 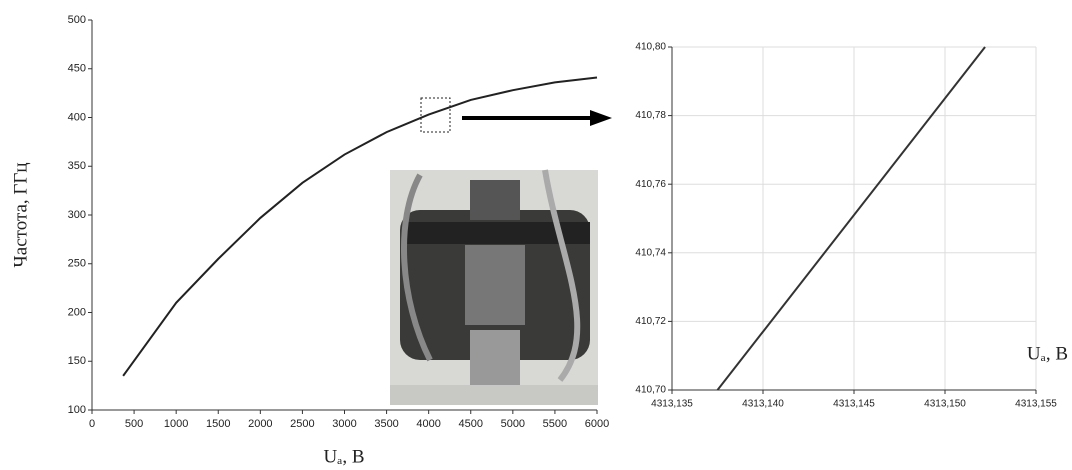 What do you see at coordinates (77, 312) in the screenshot?
I see `y-tick-label: 200` at bounding box center [77, 312].